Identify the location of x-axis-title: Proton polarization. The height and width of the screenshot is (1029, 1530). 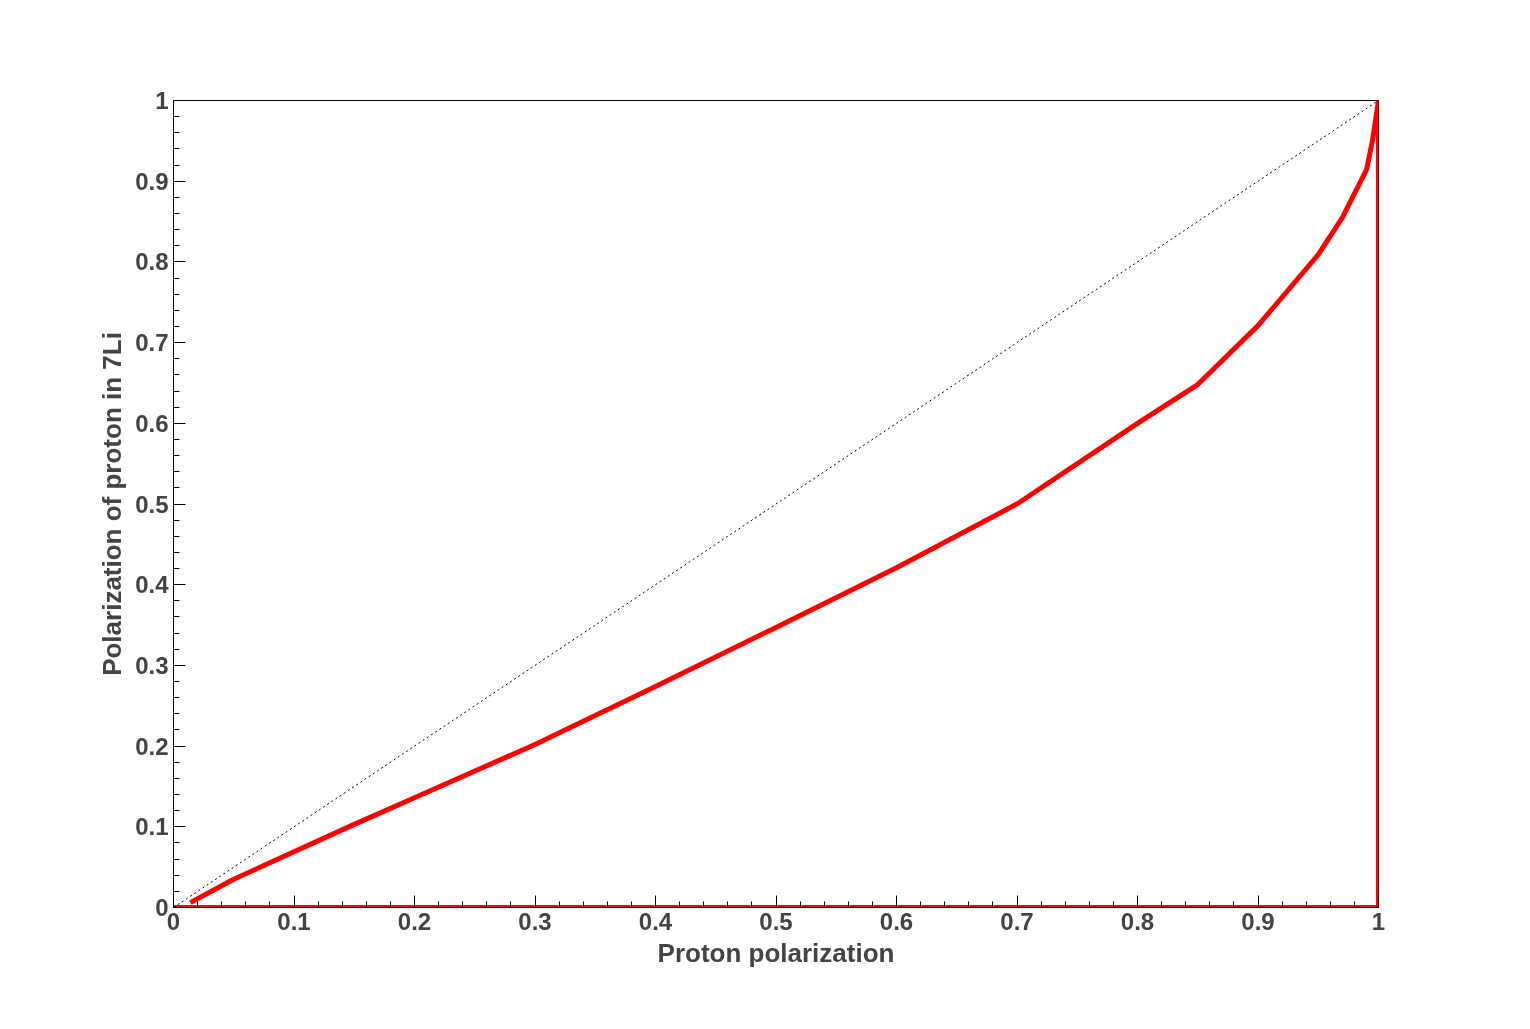
(776, 952).